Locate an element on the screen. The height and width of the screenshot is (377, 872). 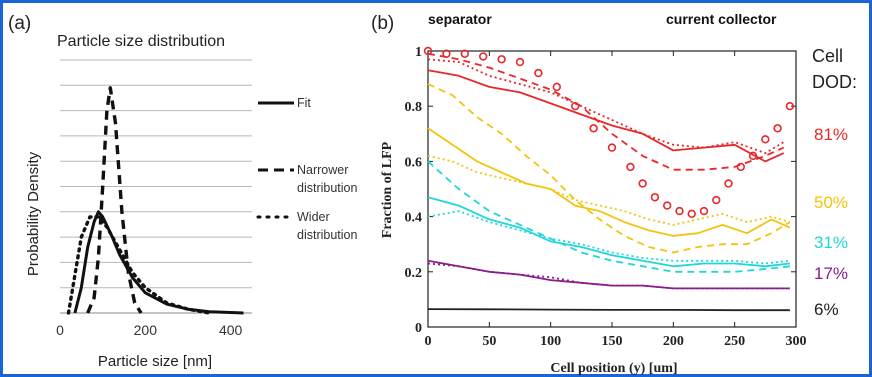
dod-label: 50% is located at coordinates (831, 202).